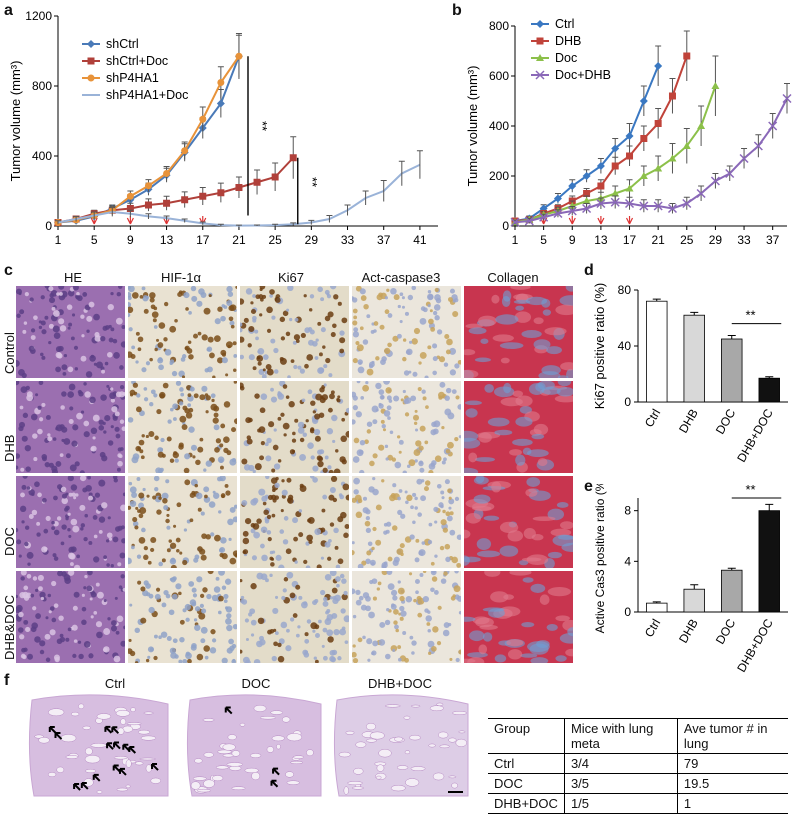 The image size is (800, 814). I want to click on treatment-arrow, so click(601, 220).